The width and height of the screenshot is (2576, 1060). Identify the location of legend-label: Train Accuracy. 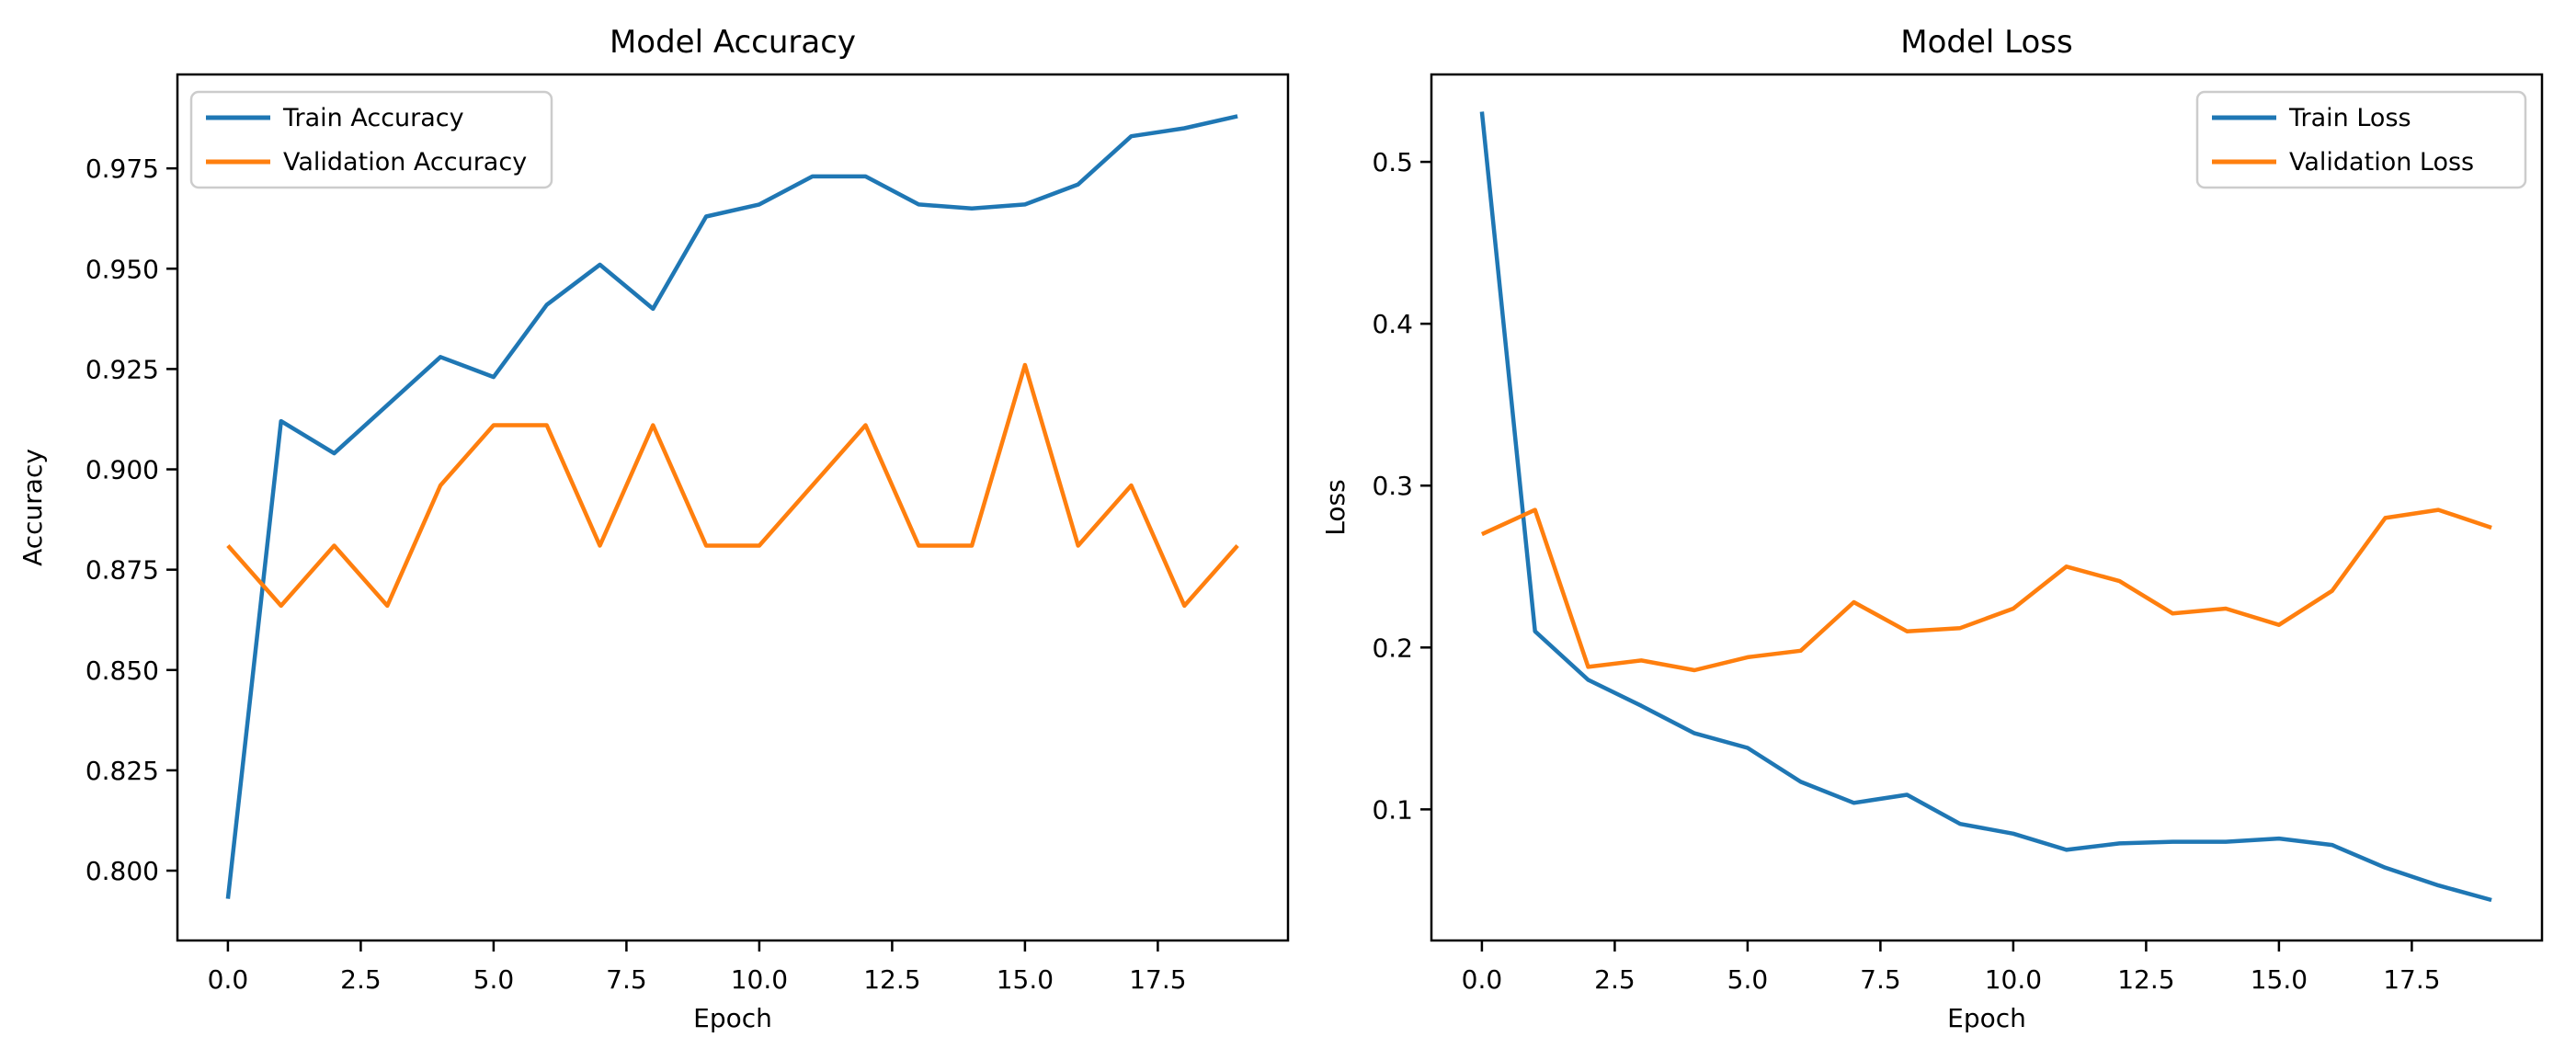
(373, 118).